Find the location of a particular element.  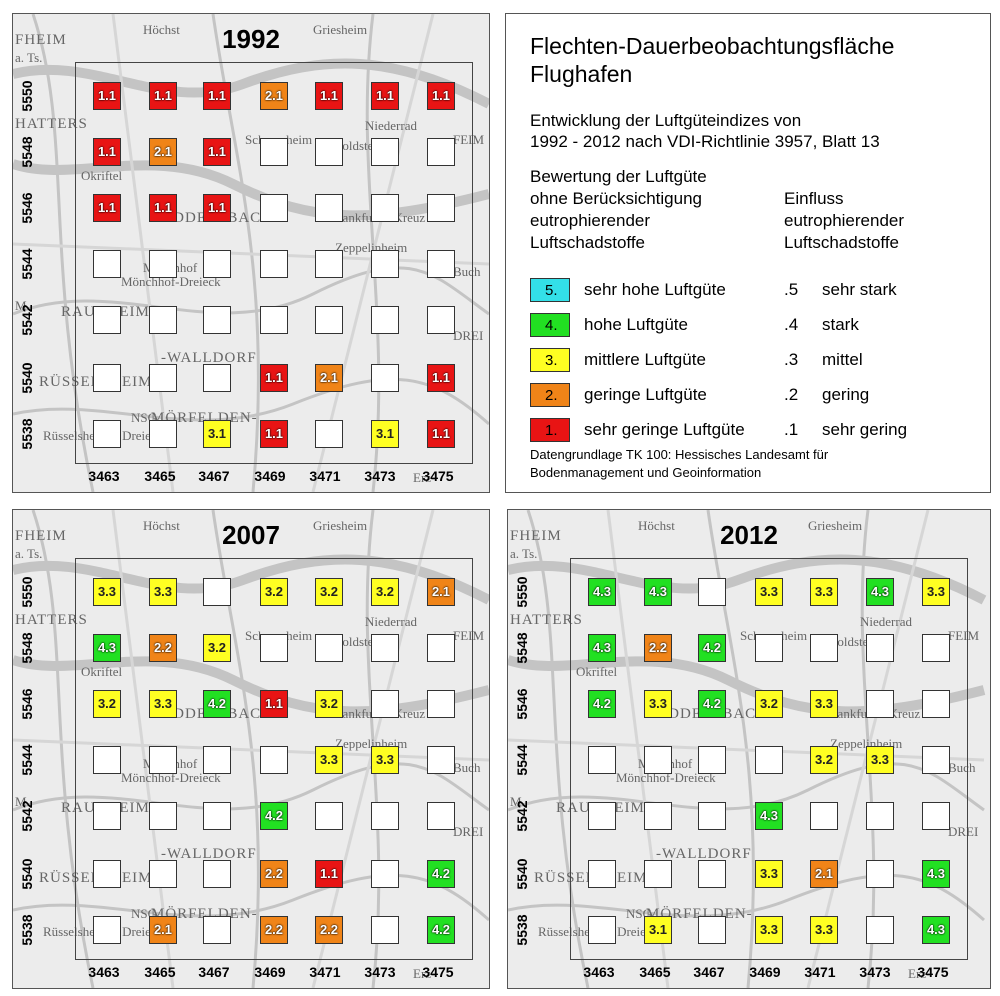

legend-title-line1: Flechten-Dauerbeobachtungsfläche is located at coordinates (712, 46).